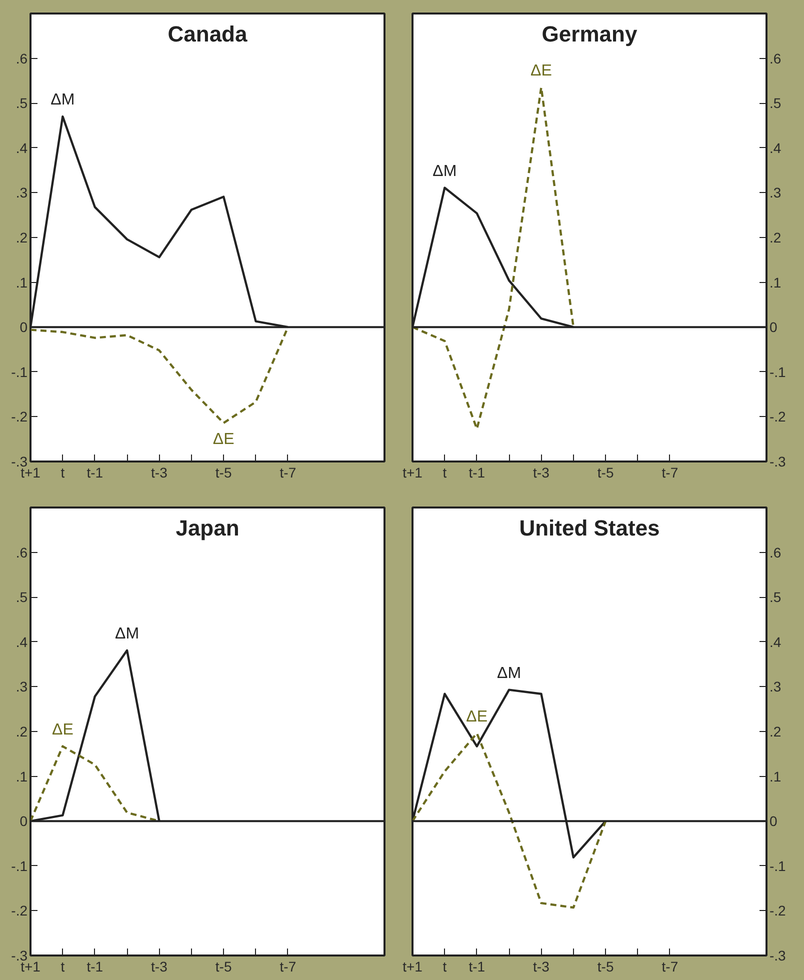  I want to click on chart-title: Germany, so click(590, 34).